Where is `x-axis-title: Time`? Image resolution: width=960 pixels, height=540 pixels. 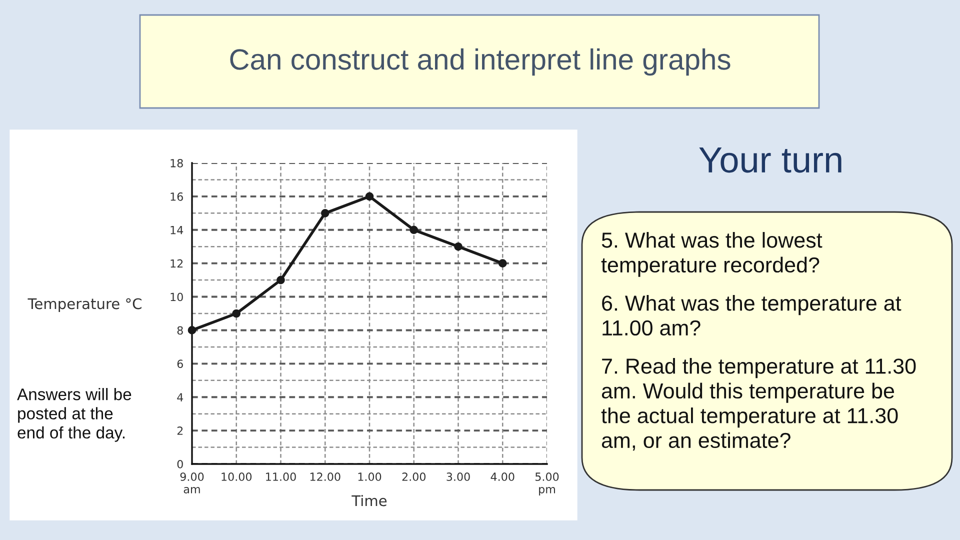
x-axis-title: Time is located at coordinates (369, 500).